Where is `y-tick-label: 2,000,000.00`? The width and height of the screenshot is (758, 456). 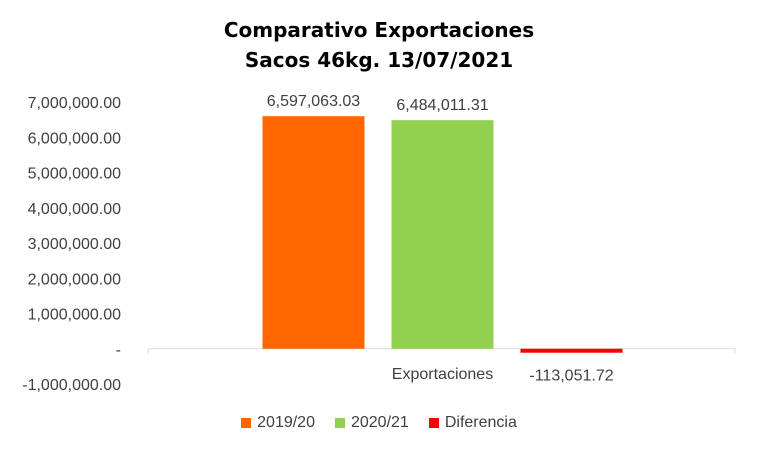 y-tick-label: 2,000,000.00 is located at coordinates (75, 279).